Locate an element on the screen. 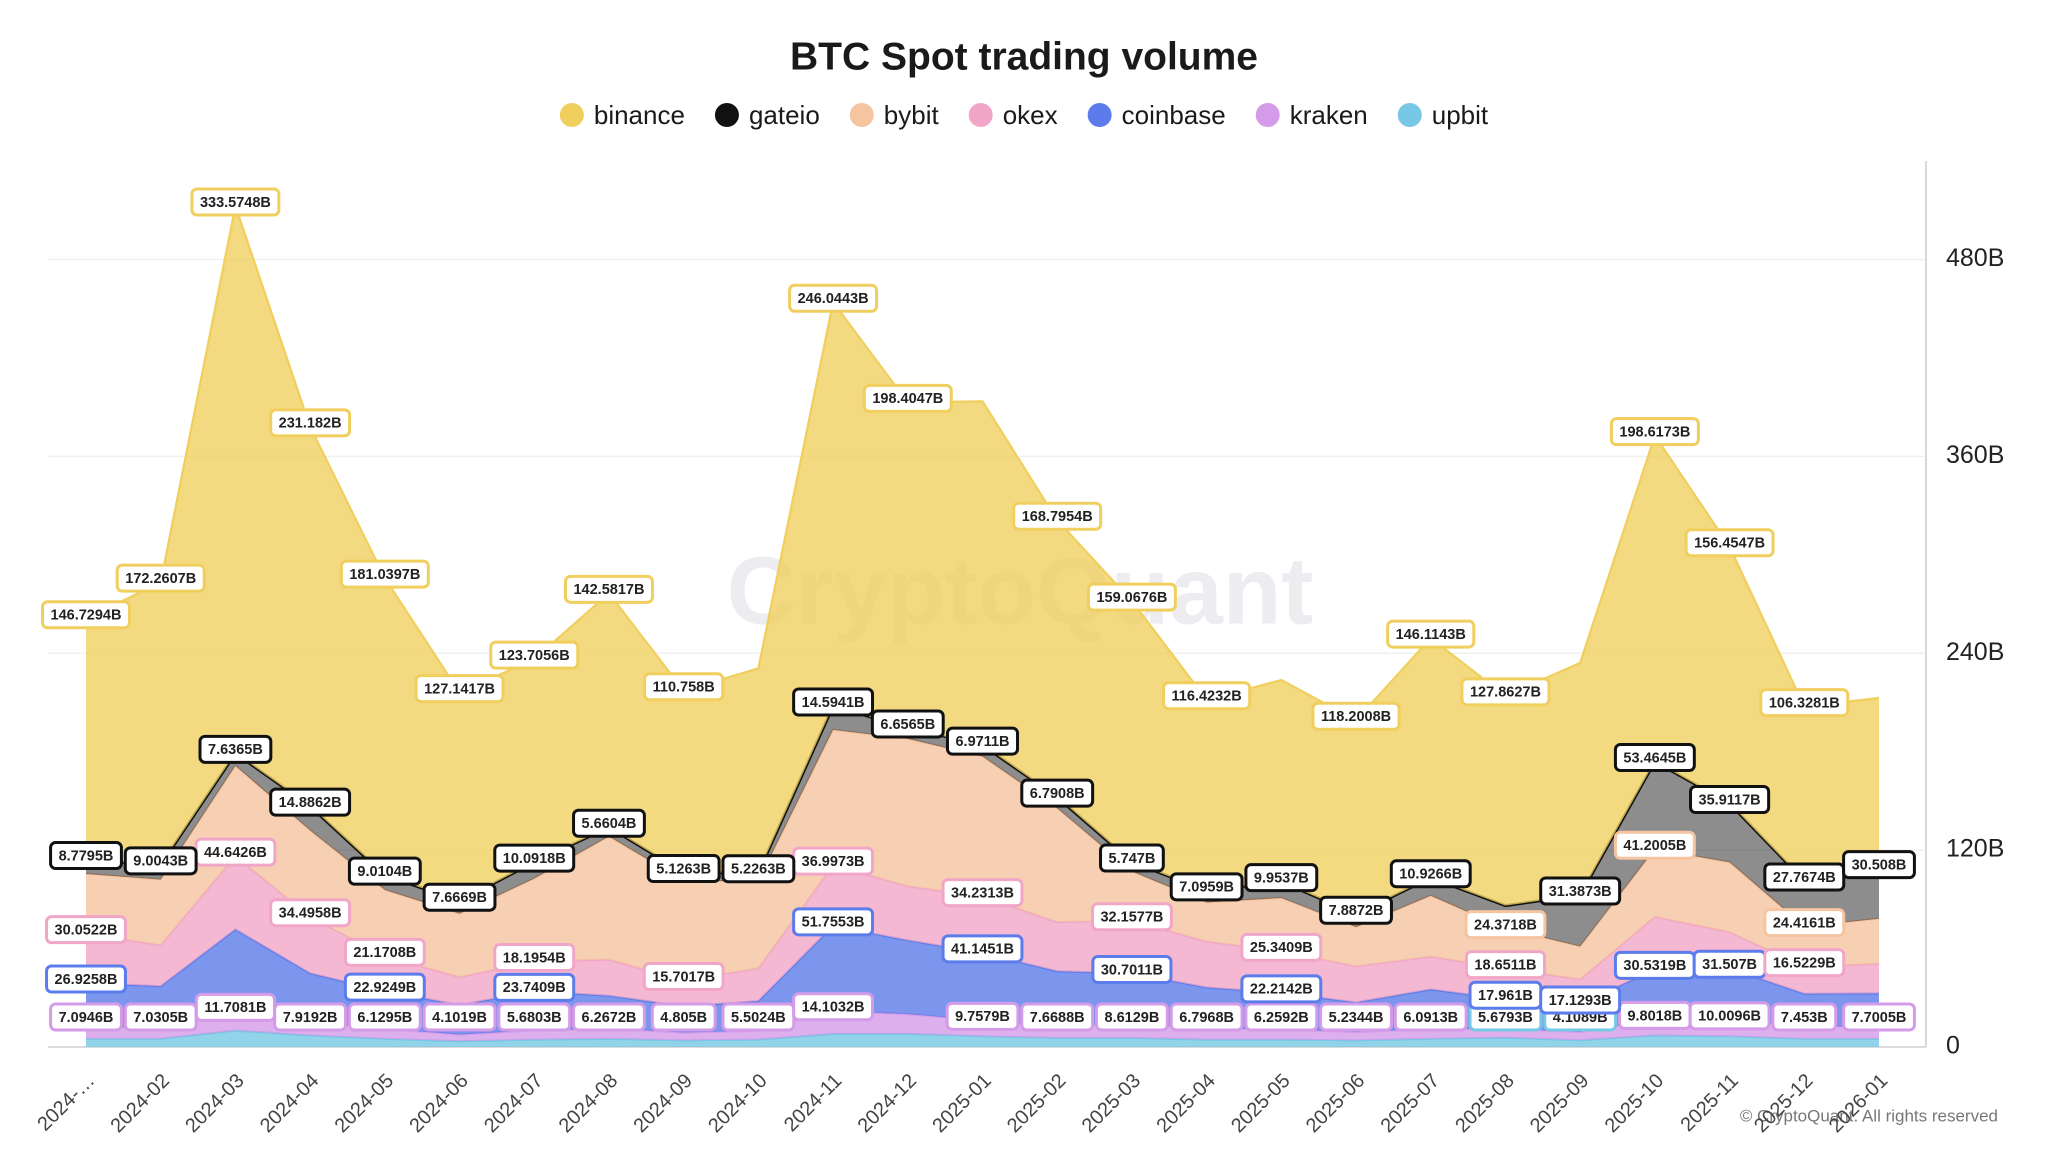 The image size is (2048, 1152). data-label: 25.3409B is located at coordinates (1281, 947).